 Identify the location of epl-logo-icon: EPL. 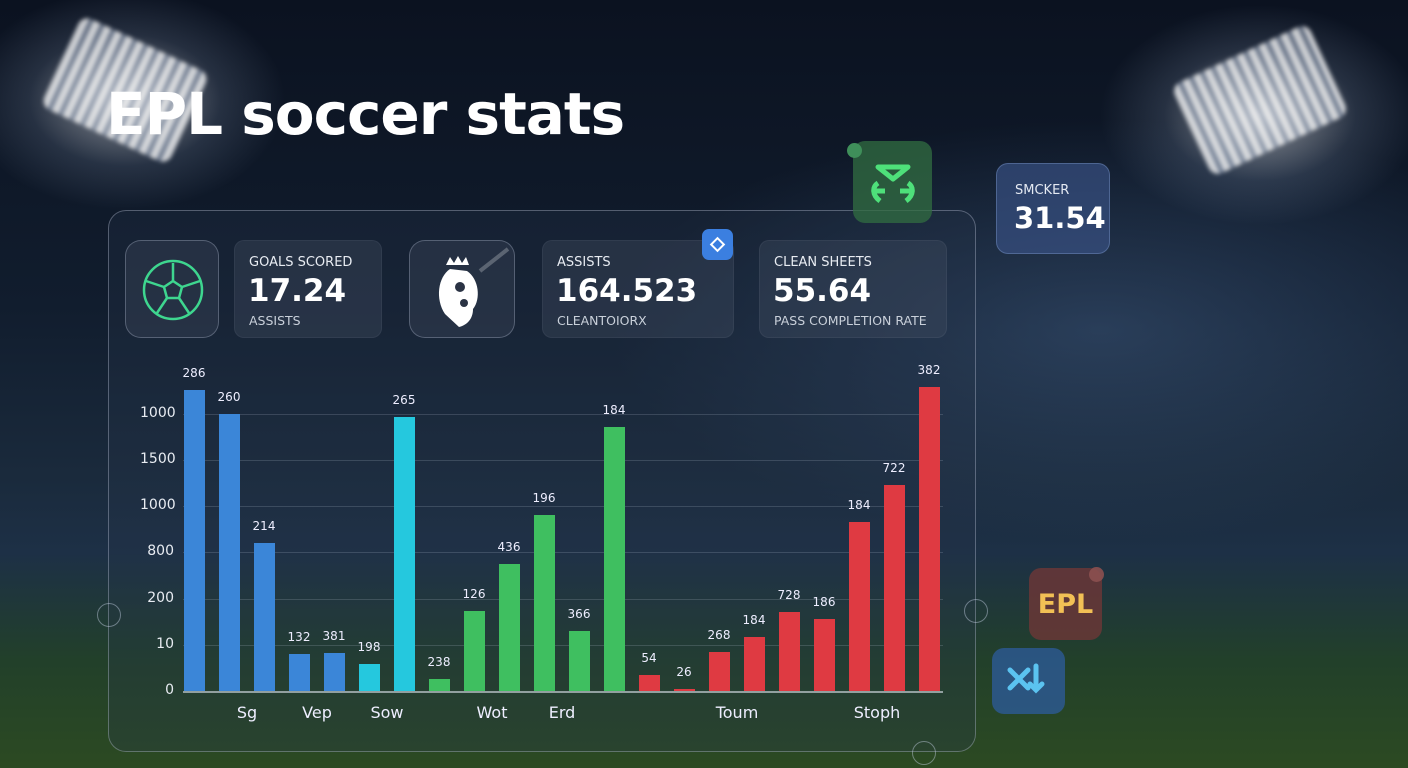
(1065, 604).